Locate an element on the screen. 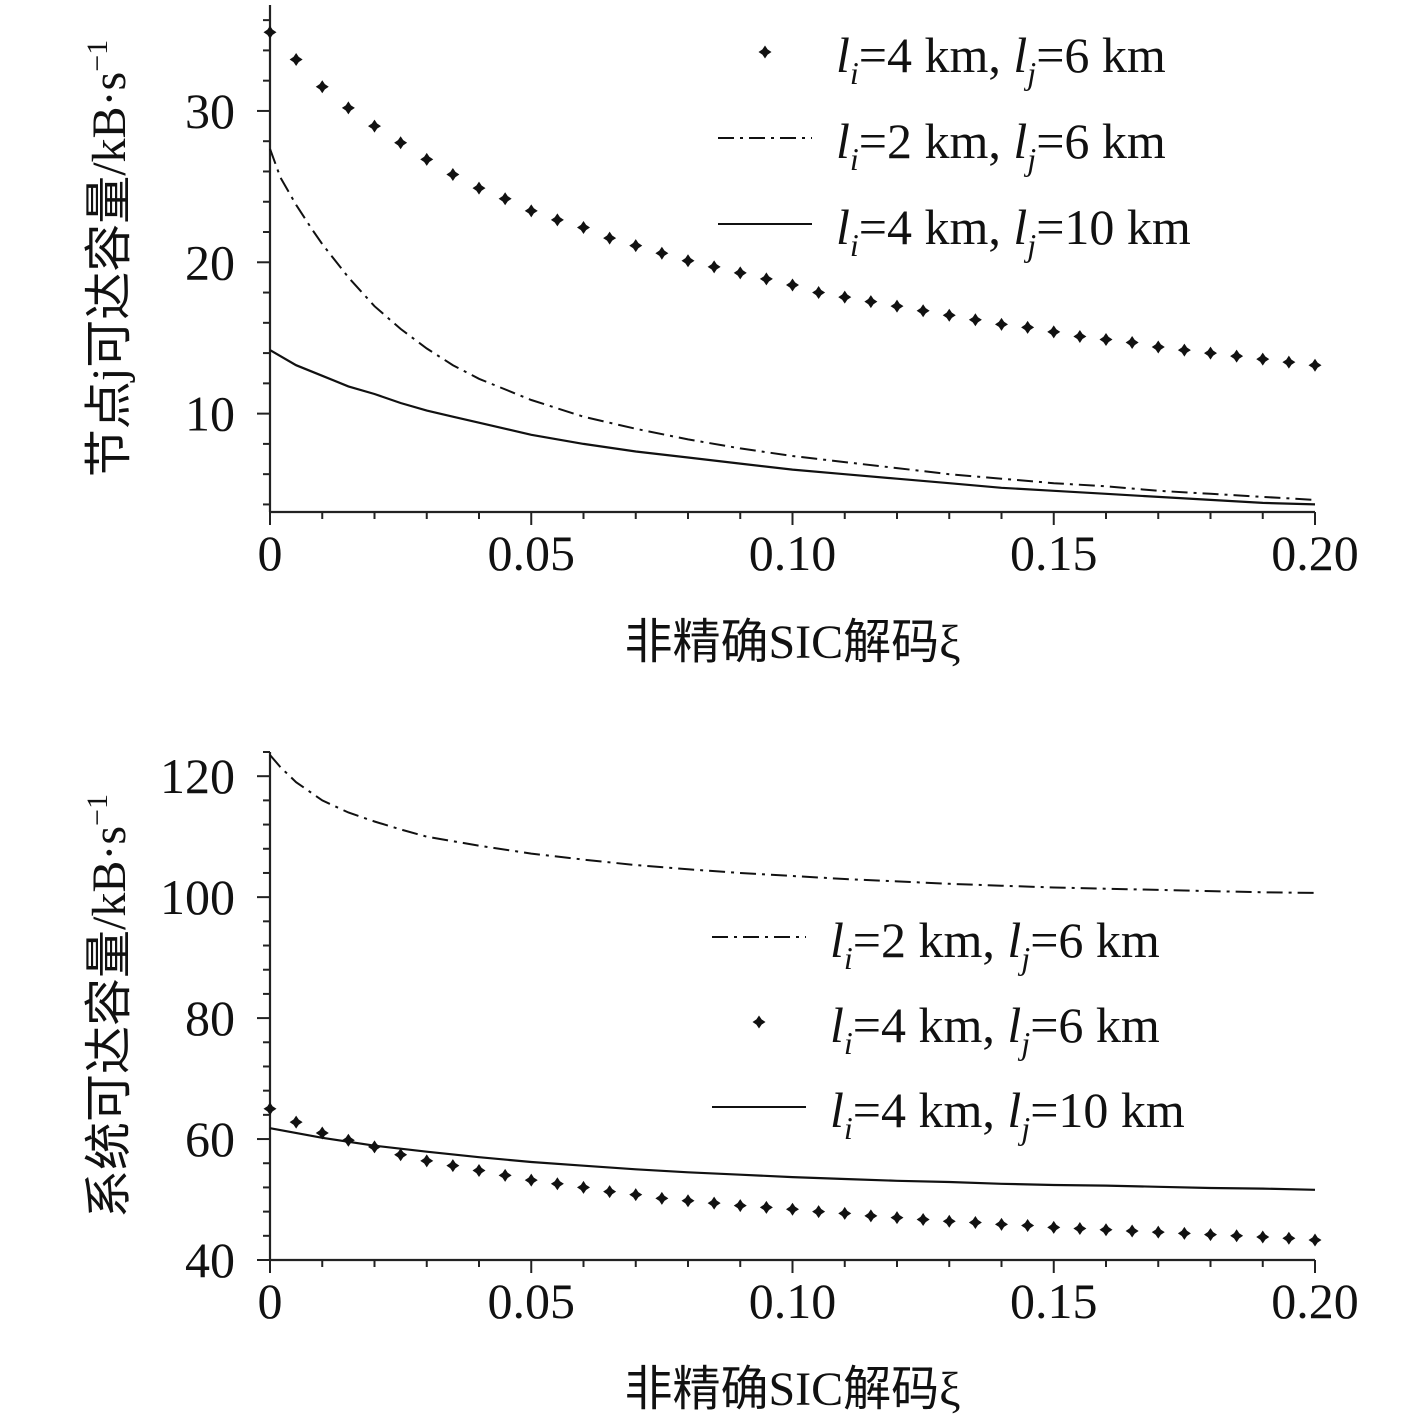 Image resolution: width=1417 pixels, height=1417 pixels. y-tick-label: 10 is located at coordinates (210, 414).